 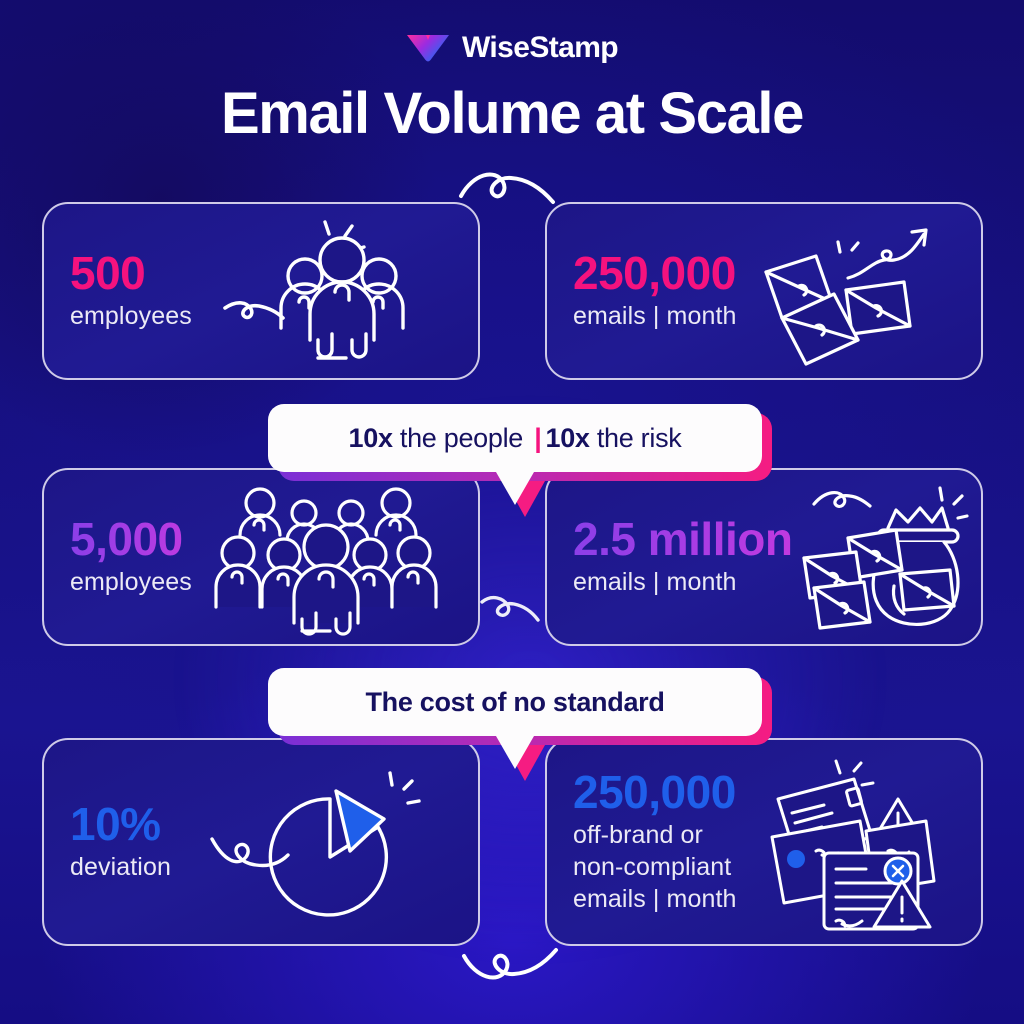 I want to click on loop-squiggle-icon-top, so click(x=507, y=188).